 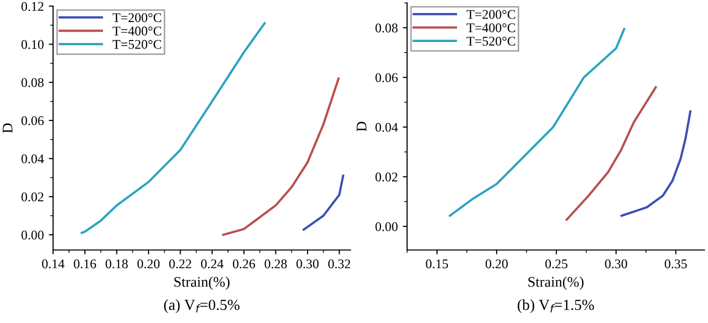 I want to click on x-tick-label: 0.18, so click(x=117, y=263).